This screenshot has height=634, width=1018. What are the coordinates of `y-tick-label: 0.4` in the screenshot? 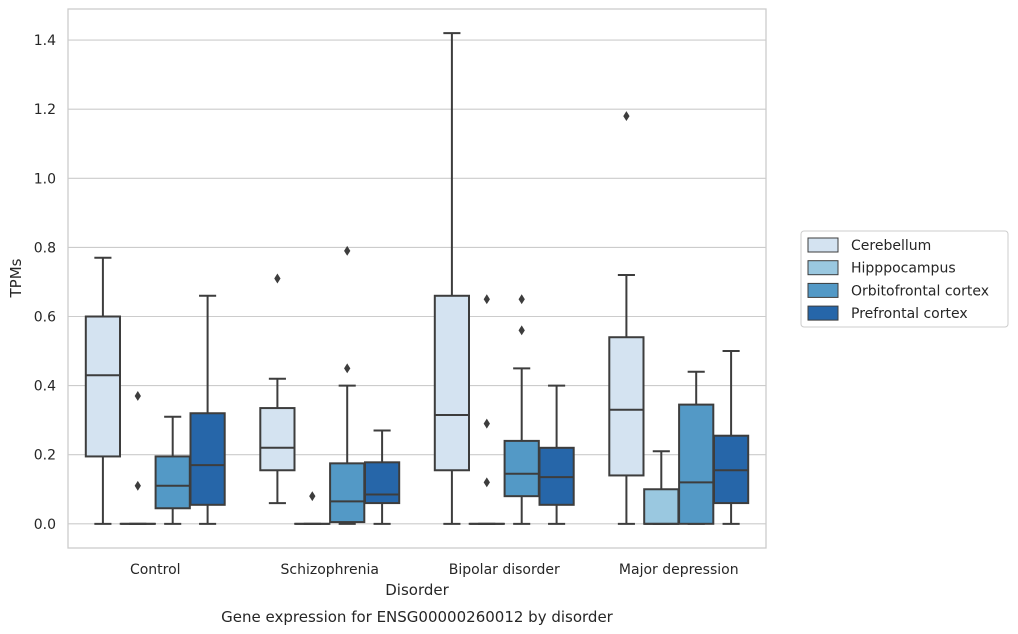 It's located at (45, 387).